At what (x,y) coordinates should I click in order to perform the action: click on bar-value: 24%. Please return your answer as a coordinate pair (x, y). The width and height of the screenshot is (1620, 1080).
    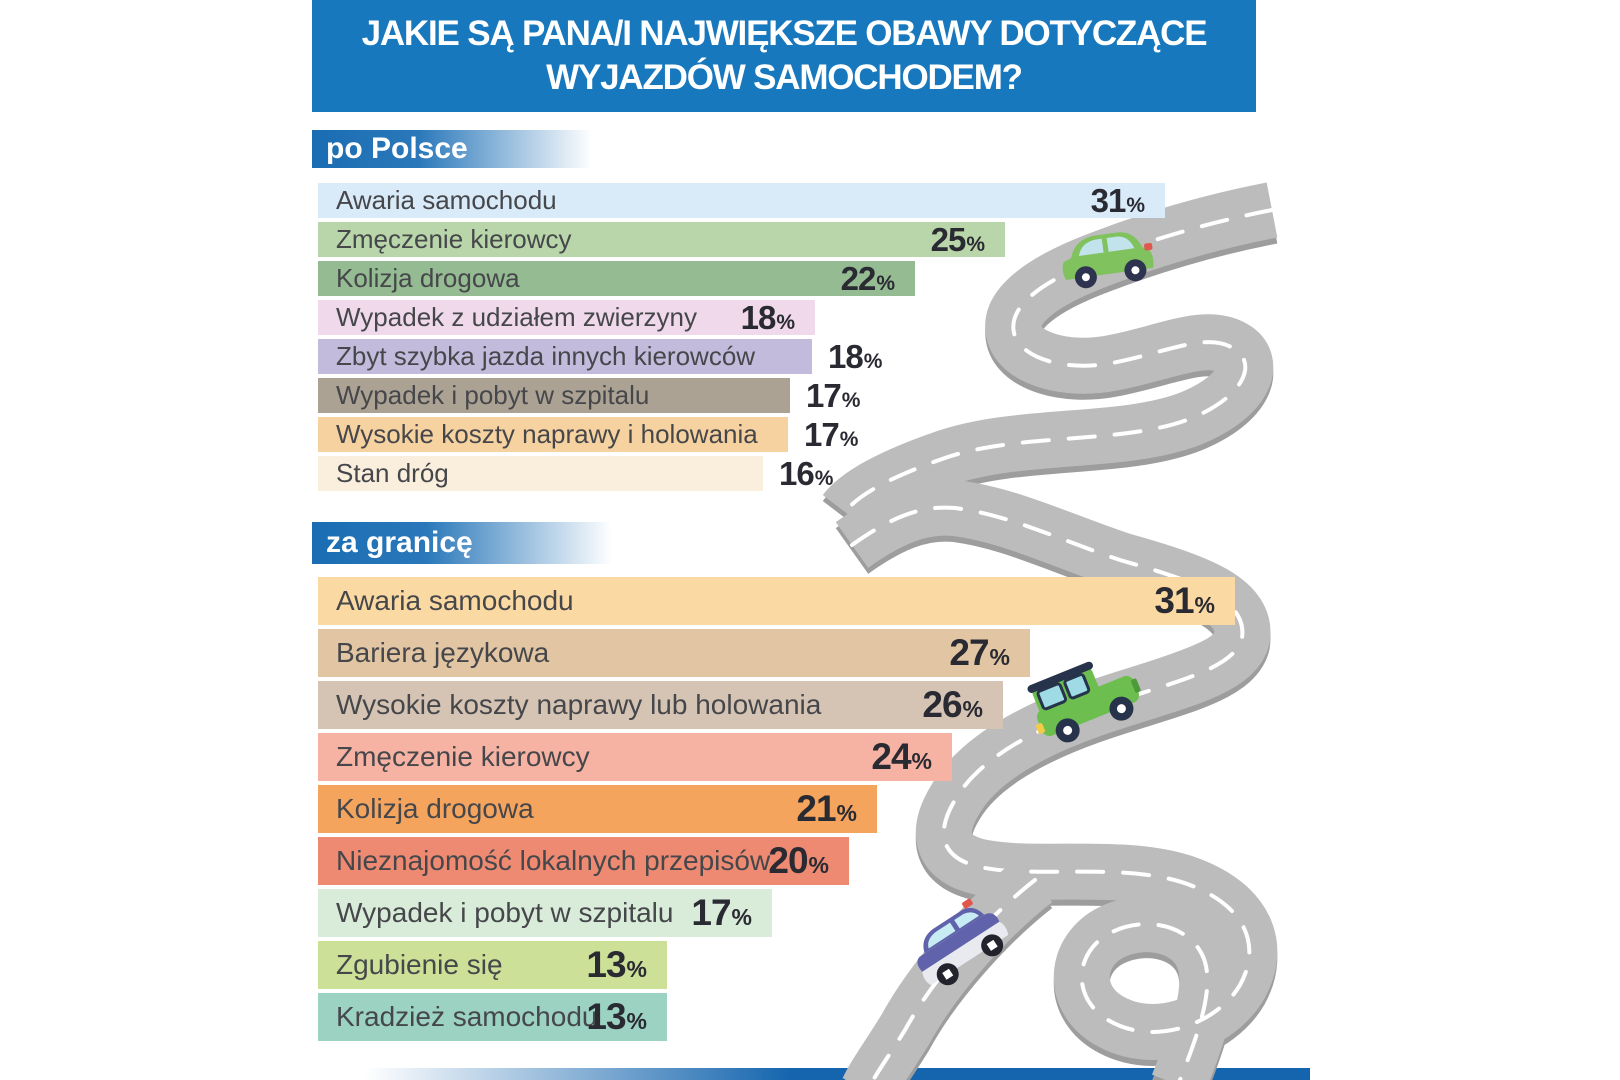
    Looking at the image, I should click on (901, 757).